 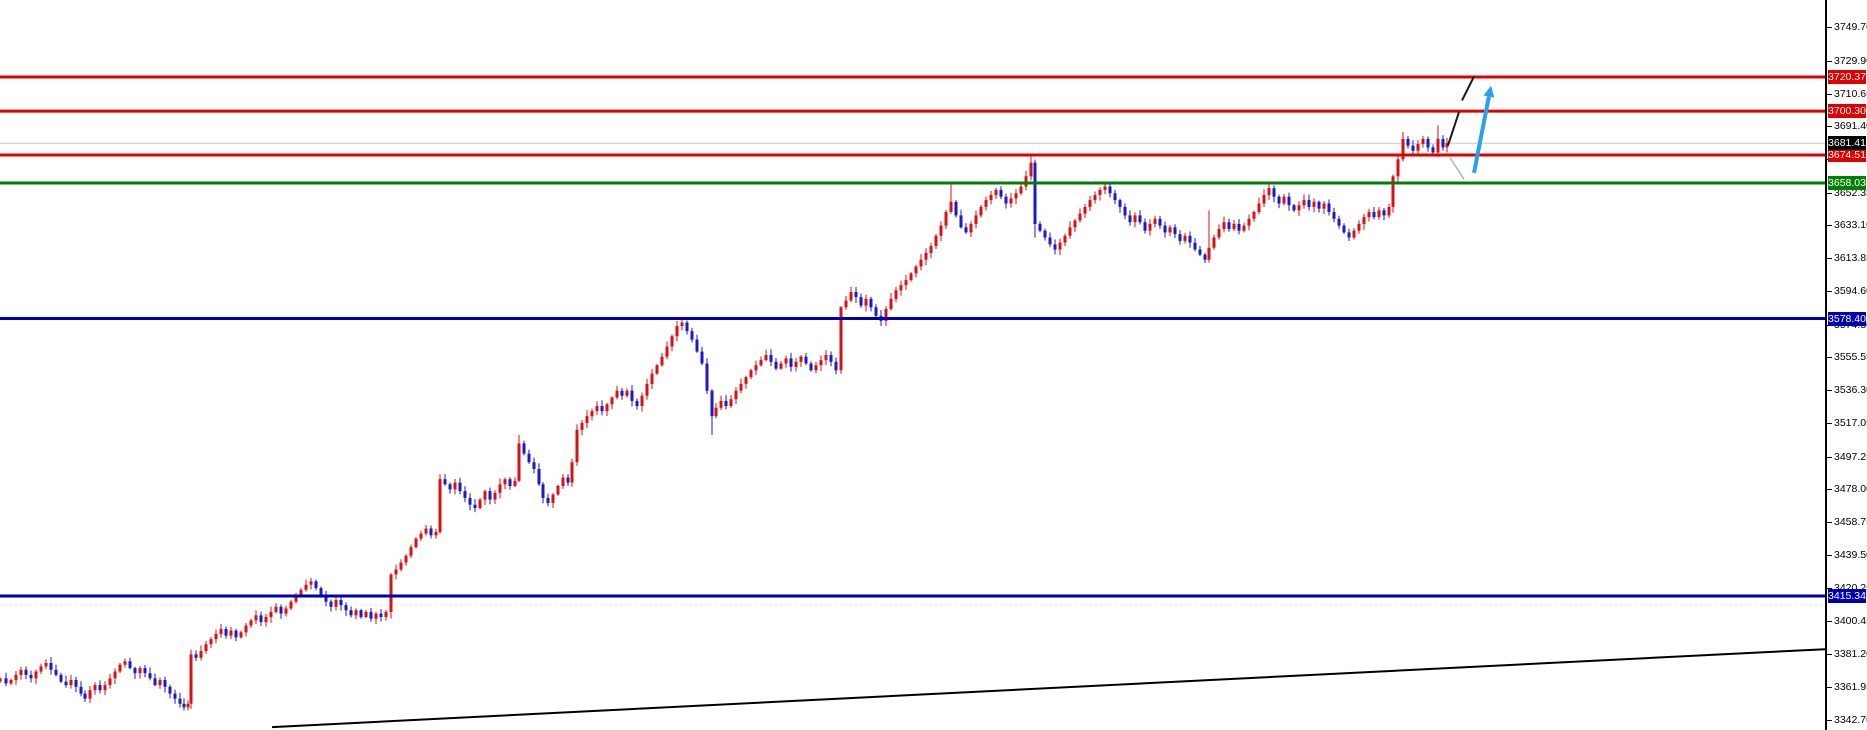 I want to click on price-tick-label: 3594.60, so click(x=1847, y=291).